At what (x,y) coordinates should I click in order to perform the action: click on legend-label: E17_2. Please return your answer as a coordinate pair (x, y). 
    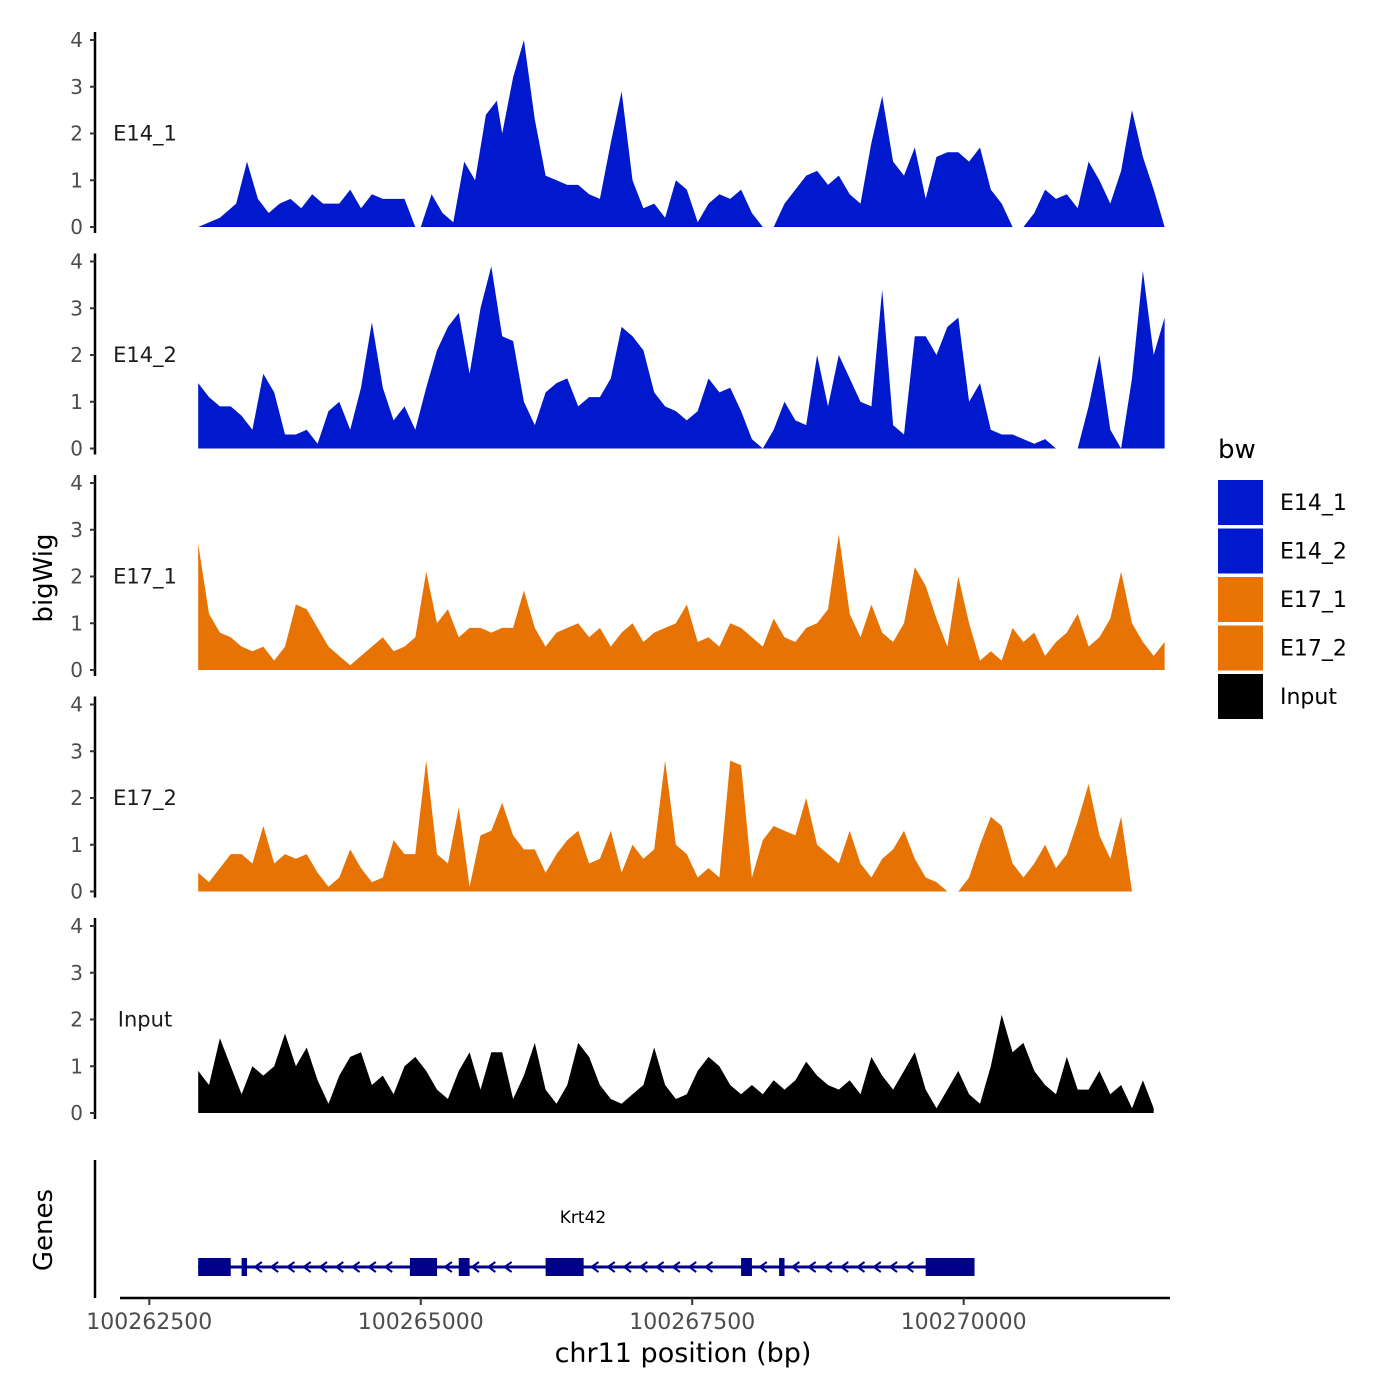
    Looking at the image, I should click on (1313, 649).